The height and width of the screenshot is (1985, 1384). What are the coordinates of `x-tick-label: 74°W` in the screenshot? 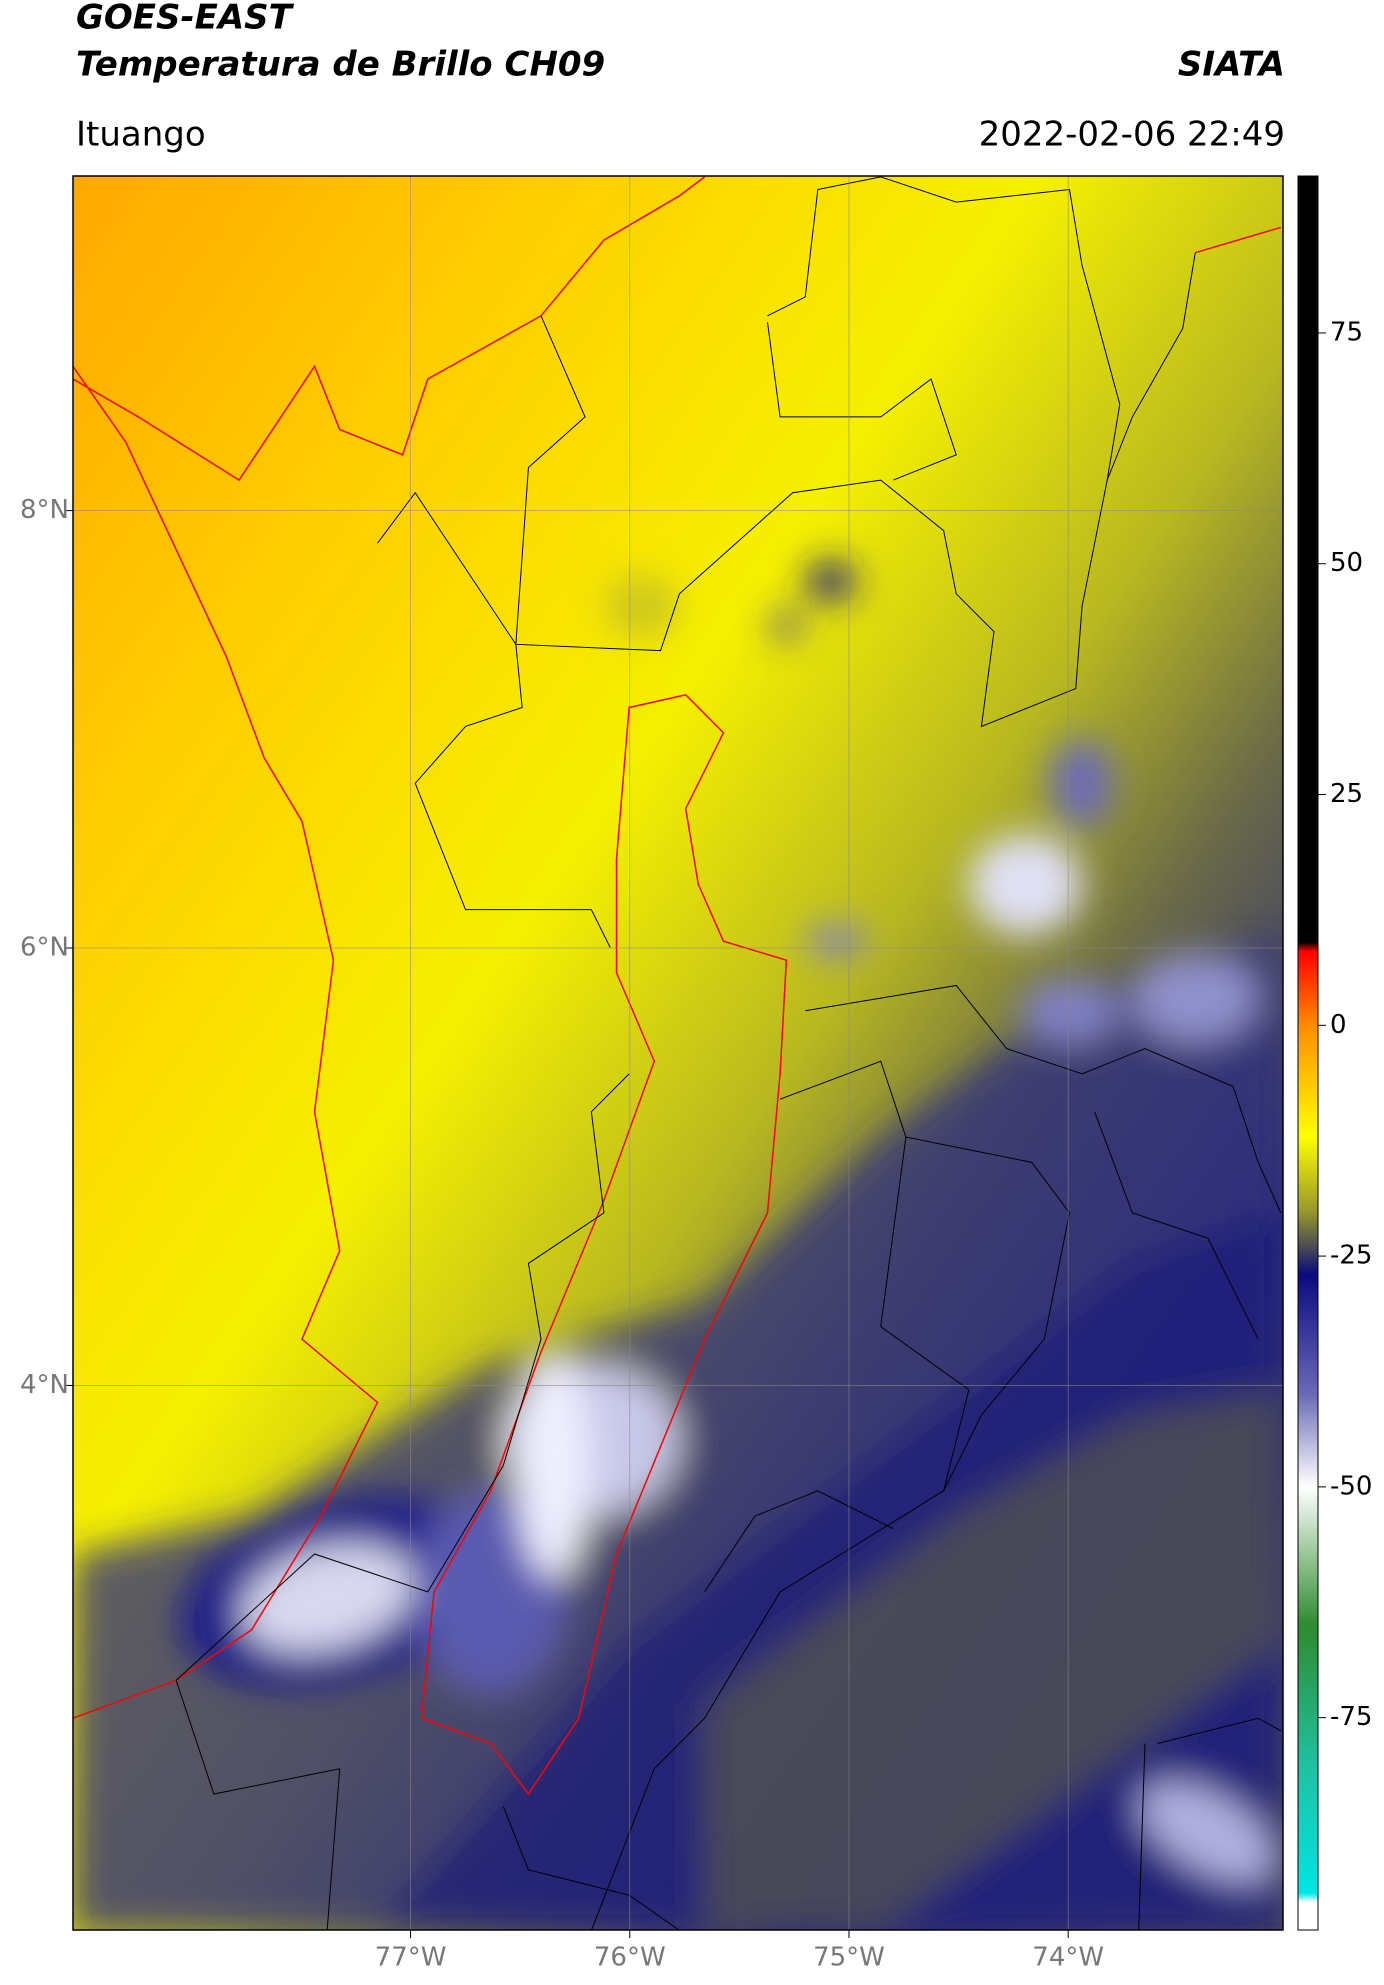 It's located at (1068, 1958).